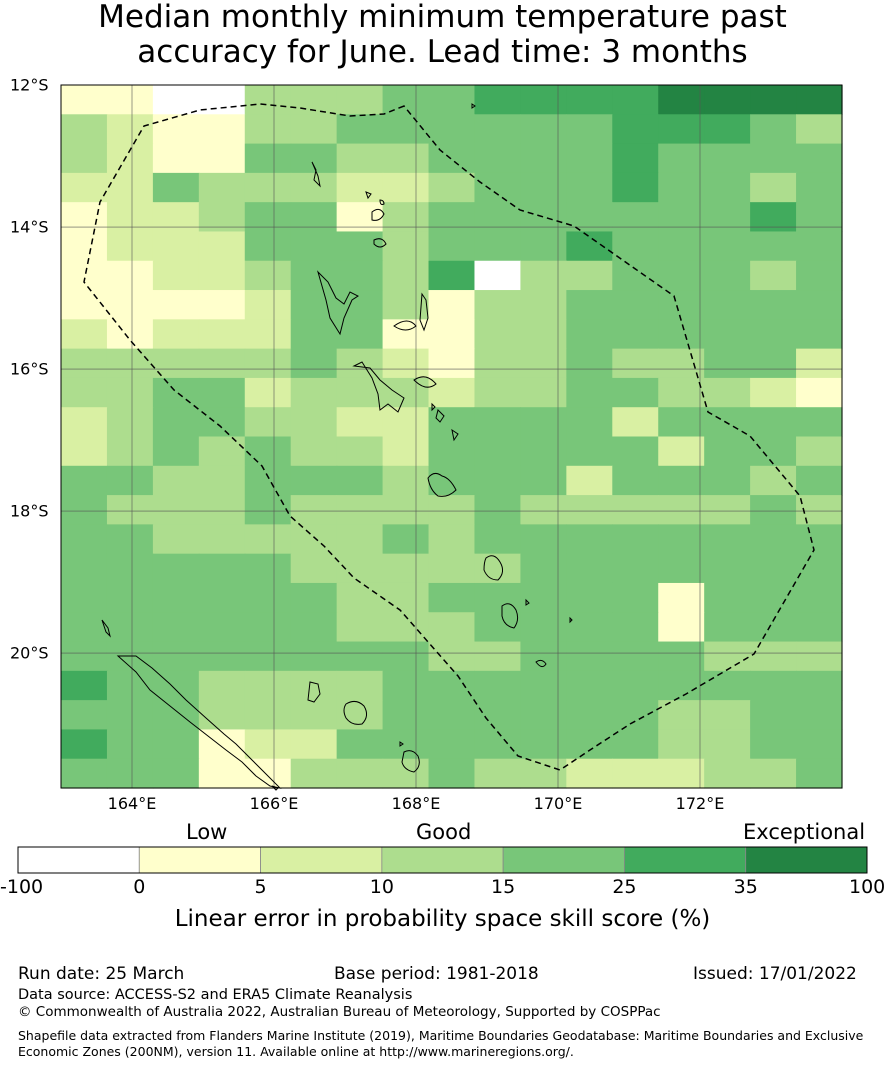 The image size is (885, 1065). What do you see at coordinates (558, 803) in the screenshot?
I see `longitude-label: 170°E` at bounding box center [558, 803].